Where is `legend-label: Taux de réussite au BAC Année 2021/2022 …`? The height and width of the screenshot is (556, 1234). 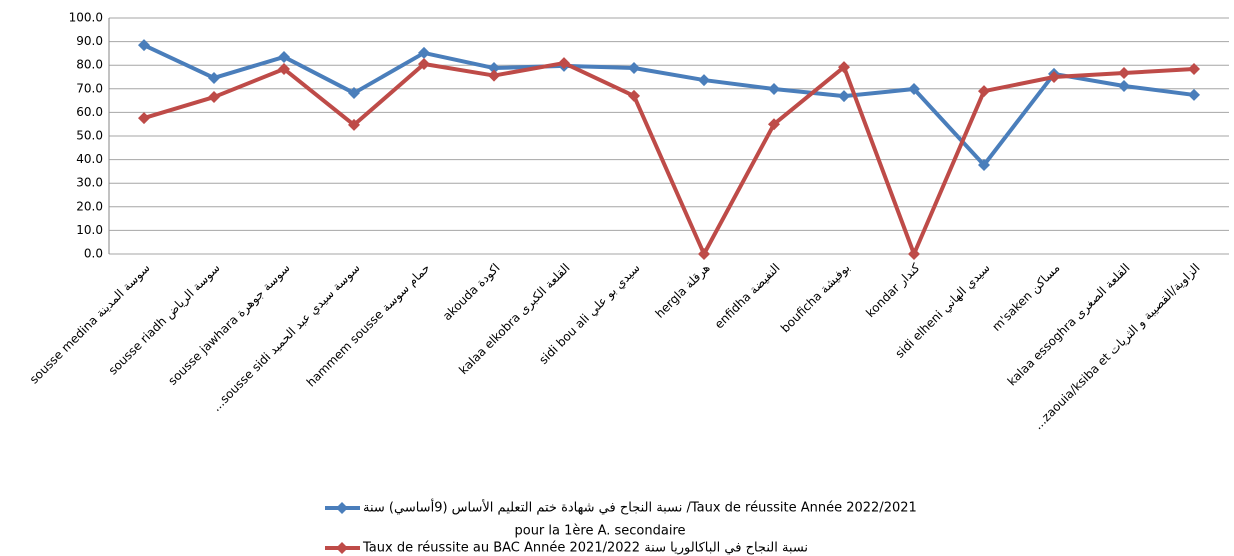 legend-label: Taux de réussite au BAC Année 2021/2022 … is located at coordinates (585, 548).